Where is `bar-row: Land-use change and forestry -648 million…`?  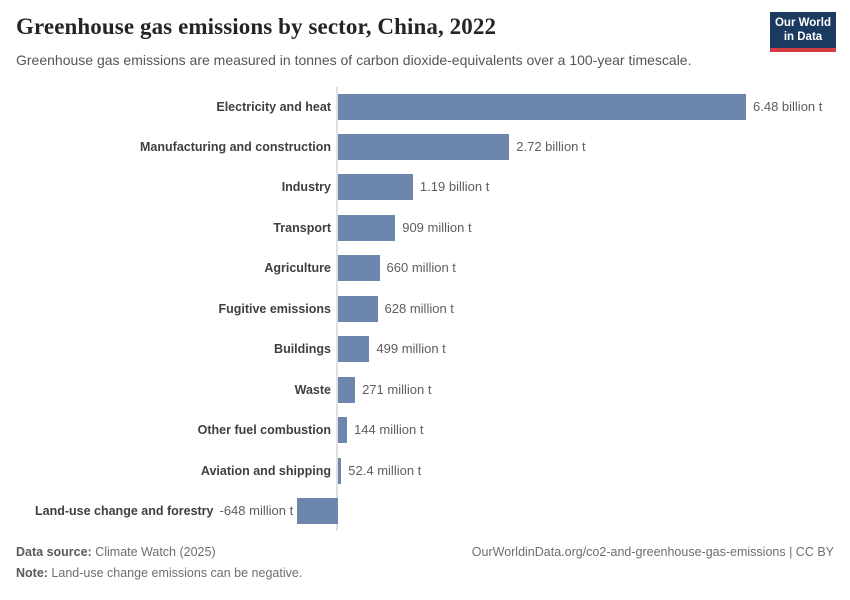
bar-row: Land-use change and forestry -648 million… is located at coordinates (425, 511).